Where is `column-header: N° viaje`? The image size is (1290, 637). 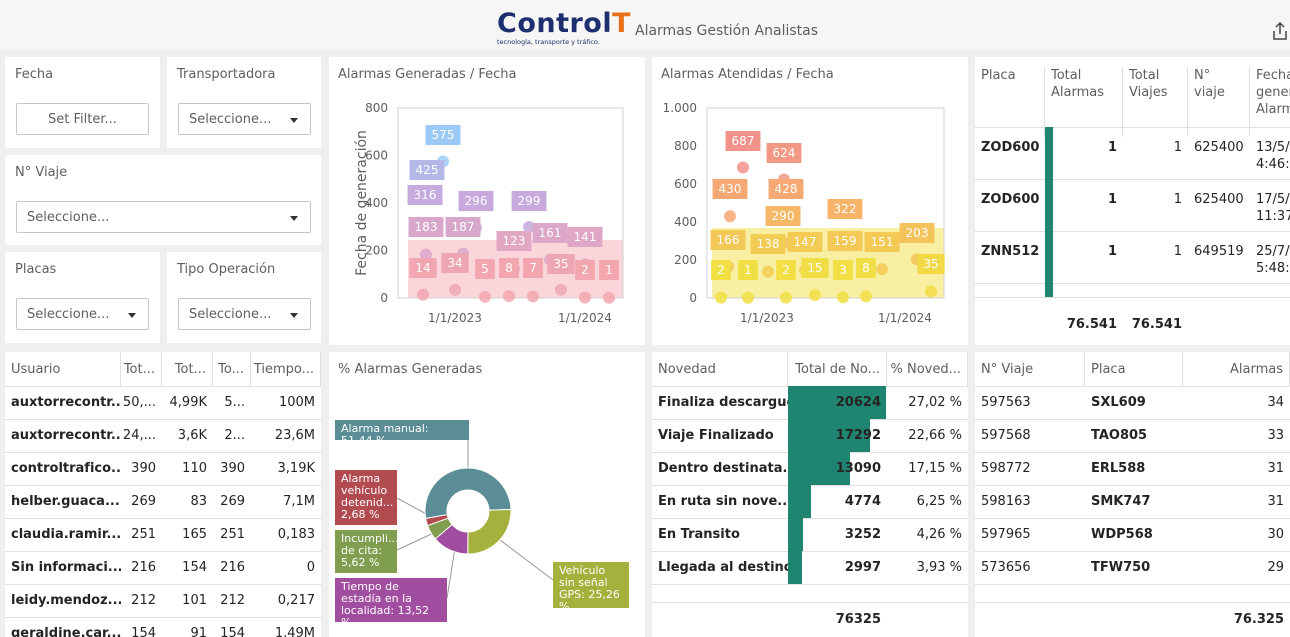
column-header: N° viaje is located at coordinates (1219, 102).